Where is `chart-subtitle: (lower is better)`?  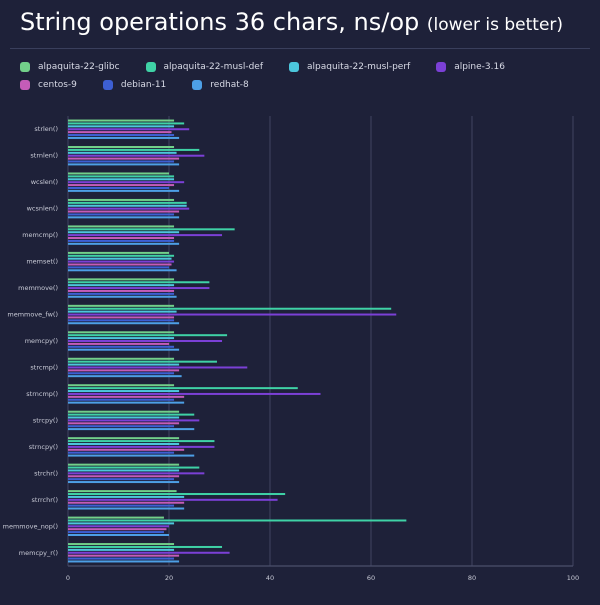
chart-subtitle: (lower is better) is located at coordinates (495, 25).